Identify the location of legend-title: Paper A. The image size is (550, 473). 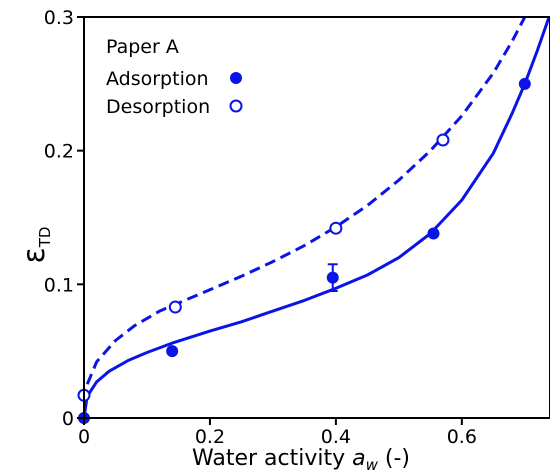
(142, 47).